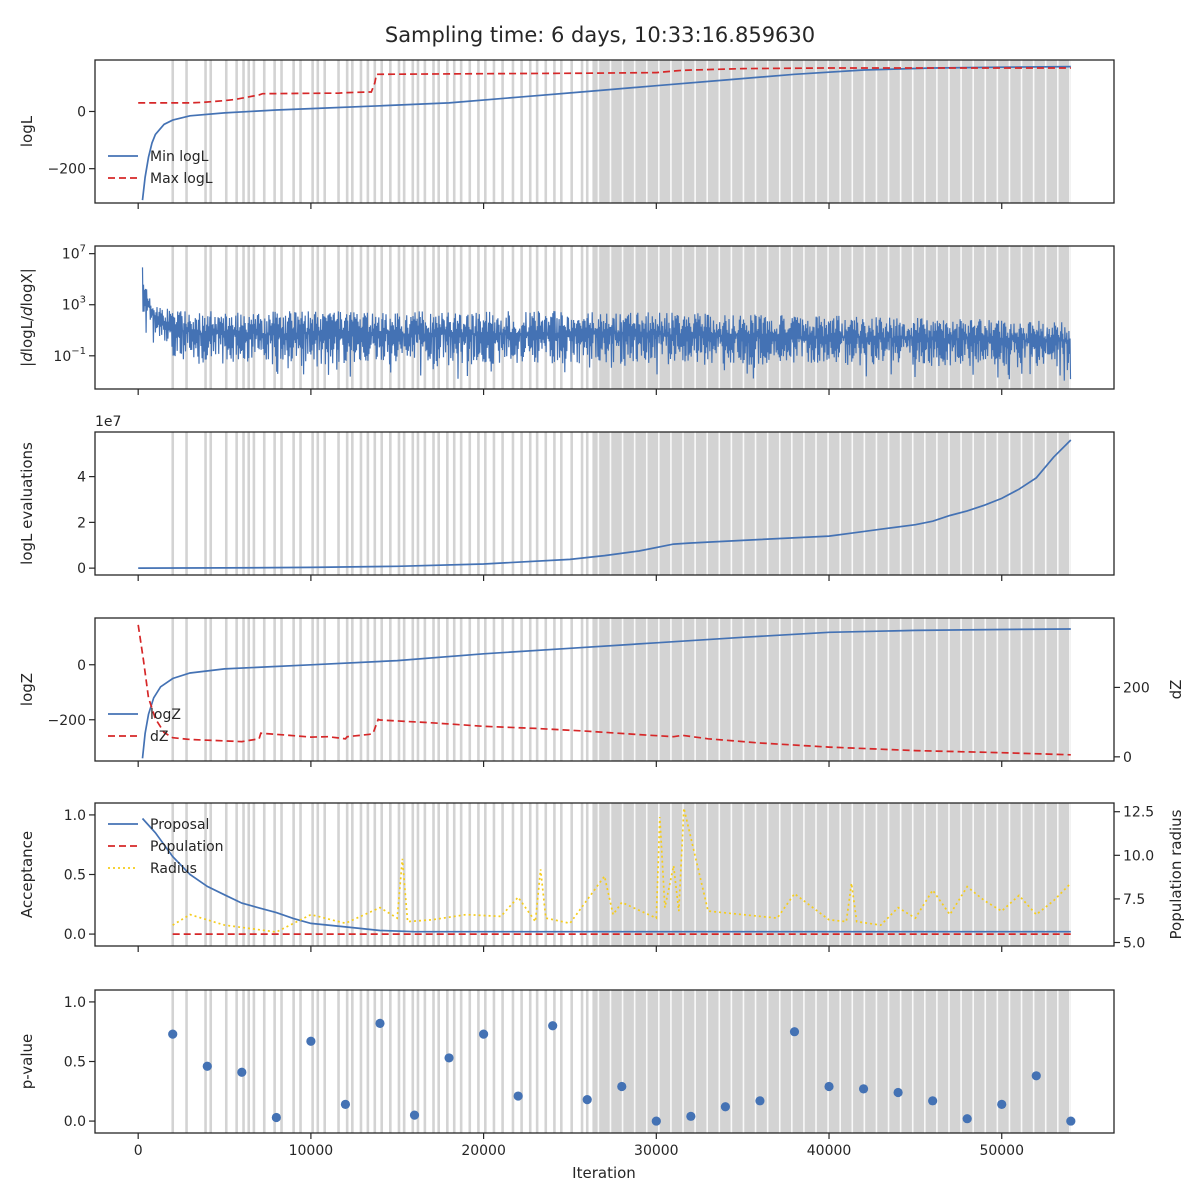 The image size is (1200, 1200). I want to click on panel-3: 0 2 4 logL evaluations 1e7, so click(566, 497).